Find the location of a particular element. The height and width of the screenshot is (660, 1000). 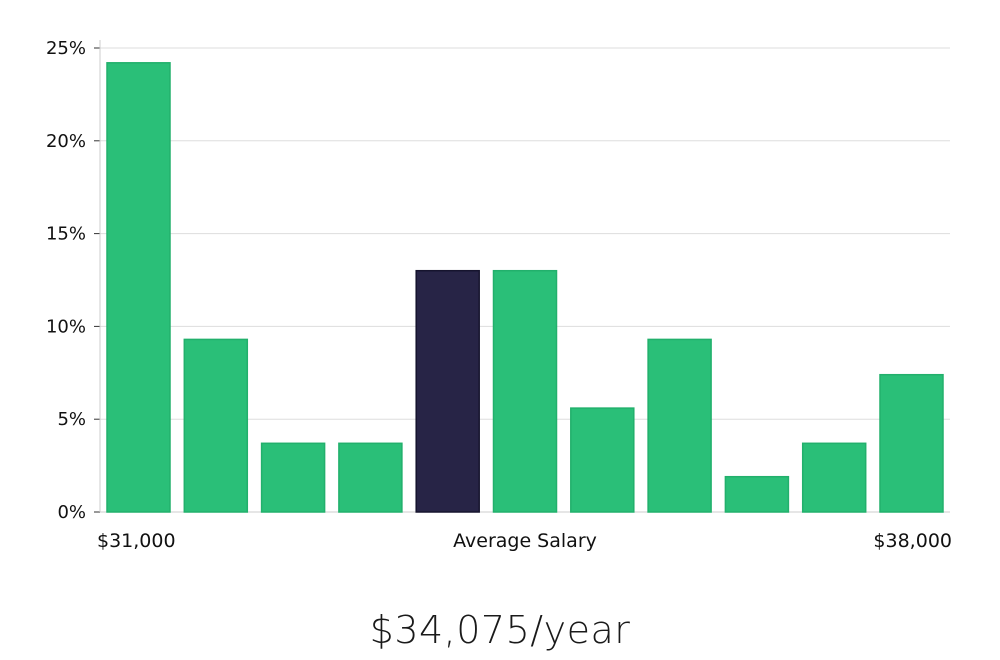

y-tick-label: 25% is located at coordinates (66, 48).